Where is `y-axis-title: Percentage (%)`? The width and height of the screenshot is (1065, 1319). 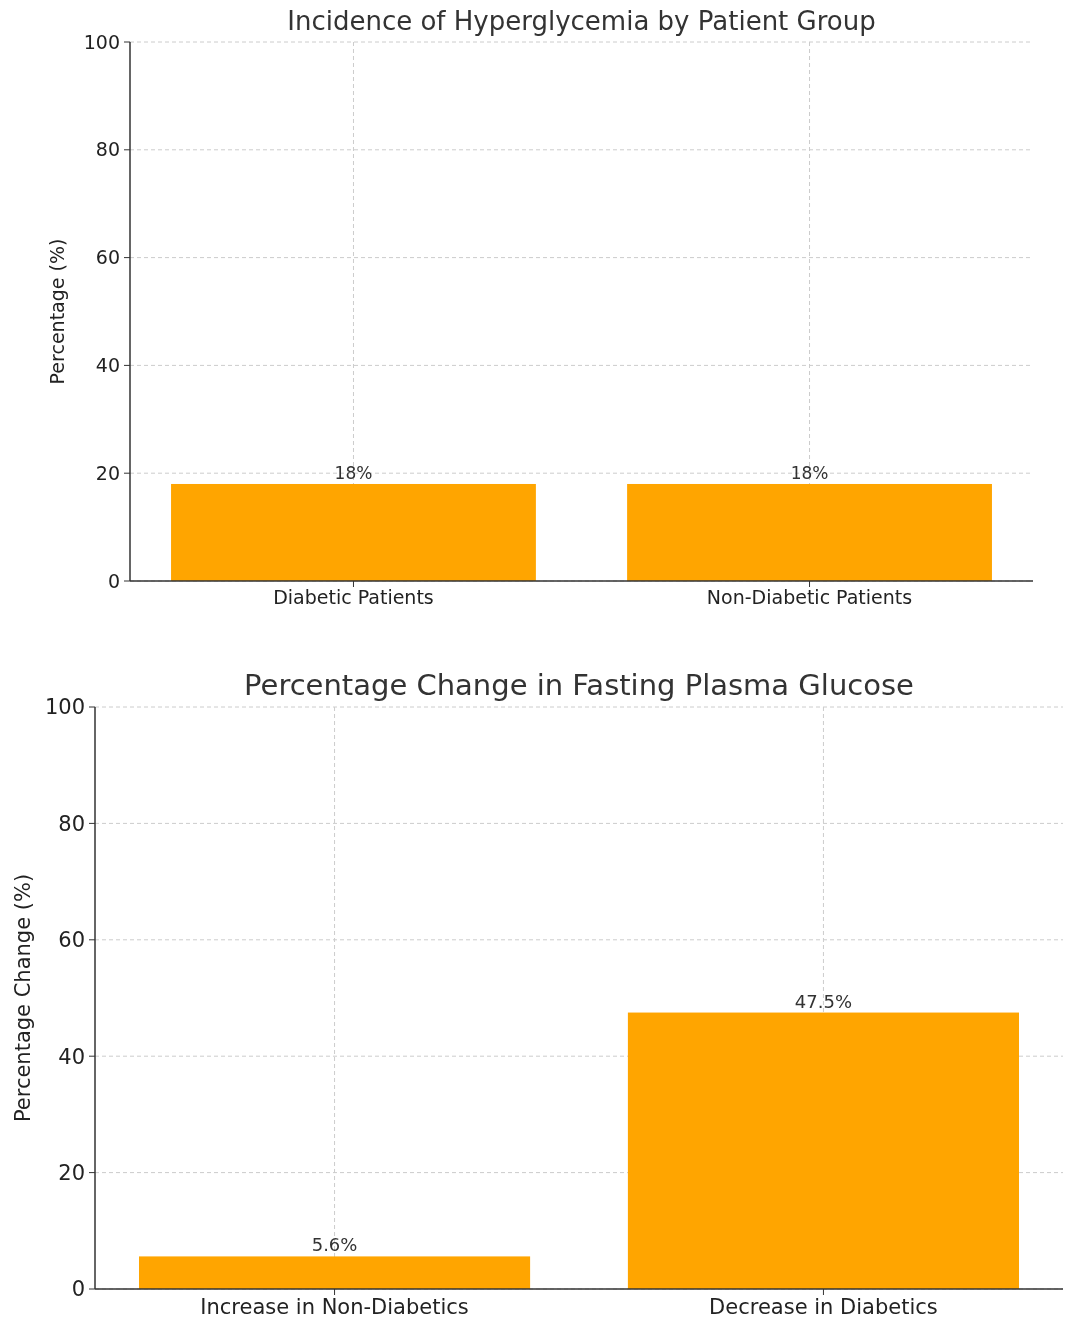 y-axis-title: Percentage (%) is located at coordinates (57, 311).